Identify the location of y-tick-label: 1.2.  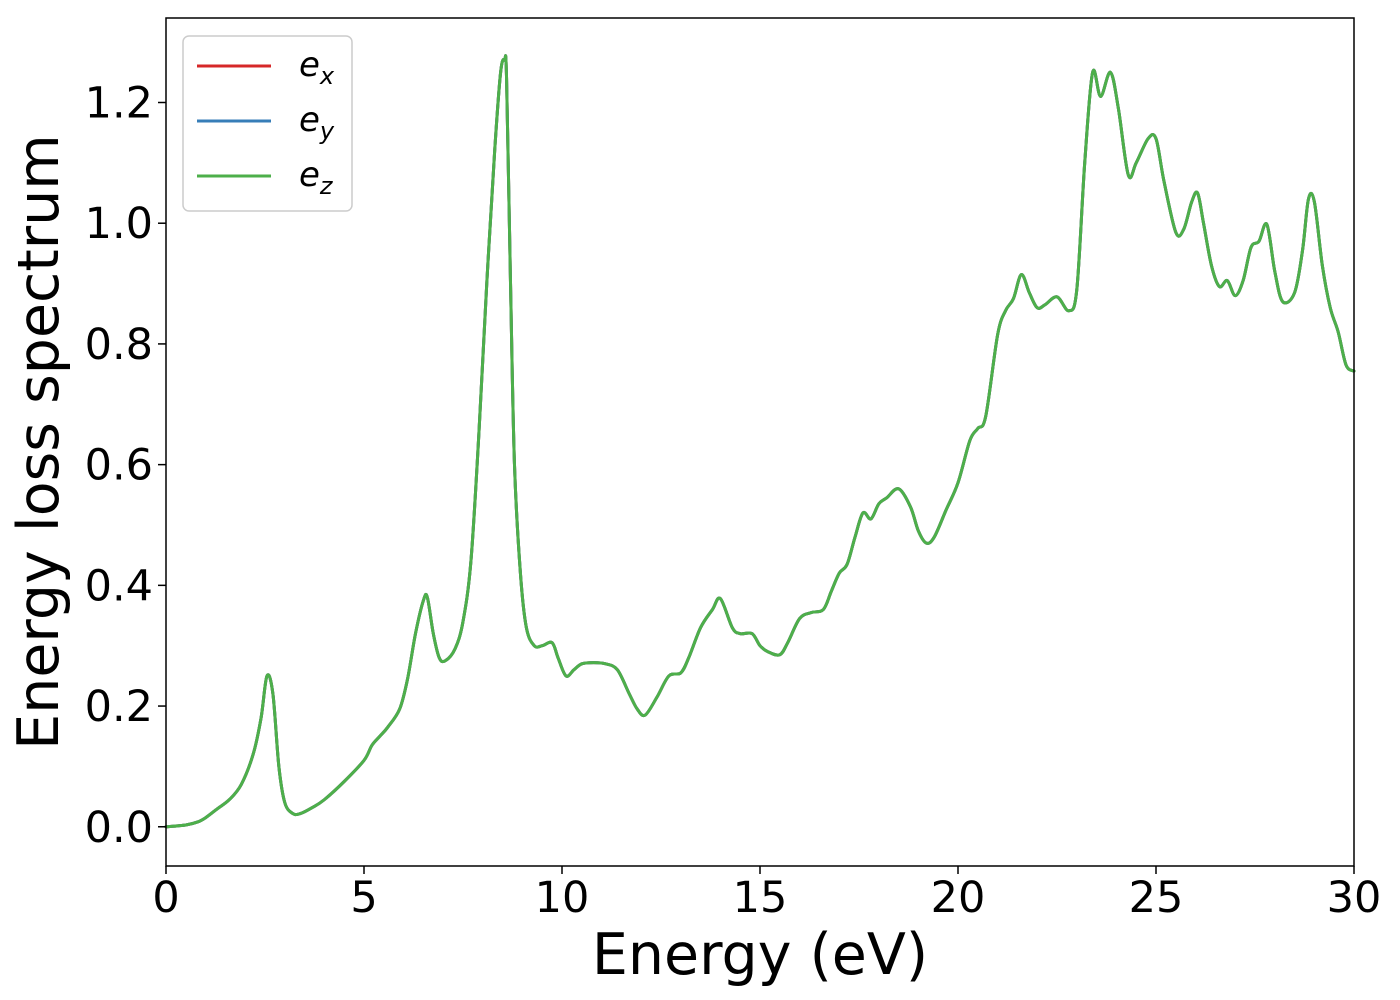
(119, 103).